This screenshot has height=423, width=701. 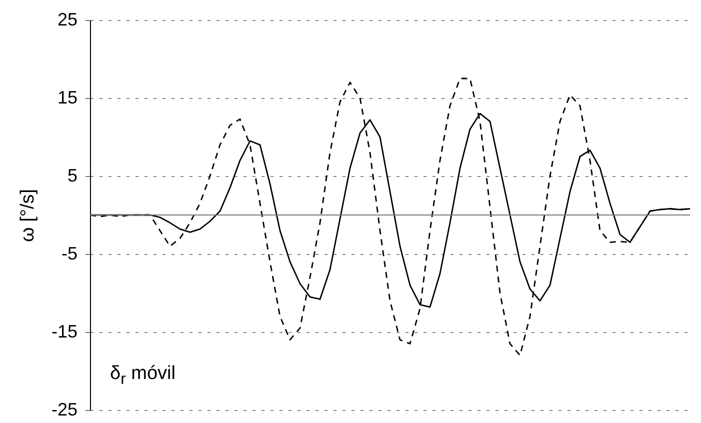 I want to click on y-tick-label: -15, so click(x=64, y=332).